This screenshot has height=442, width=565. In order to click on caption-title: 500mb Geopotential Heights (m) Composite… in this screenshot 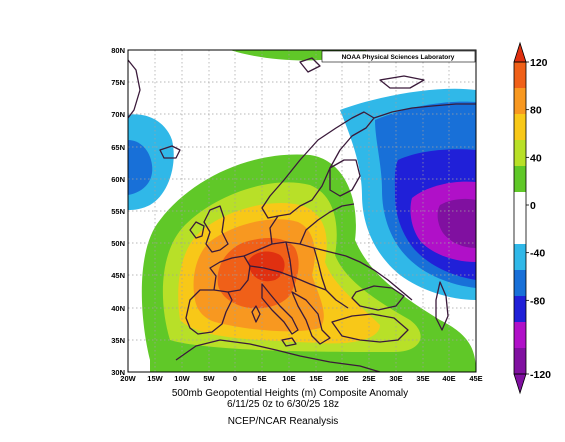, I will do `click(290, 393)`.